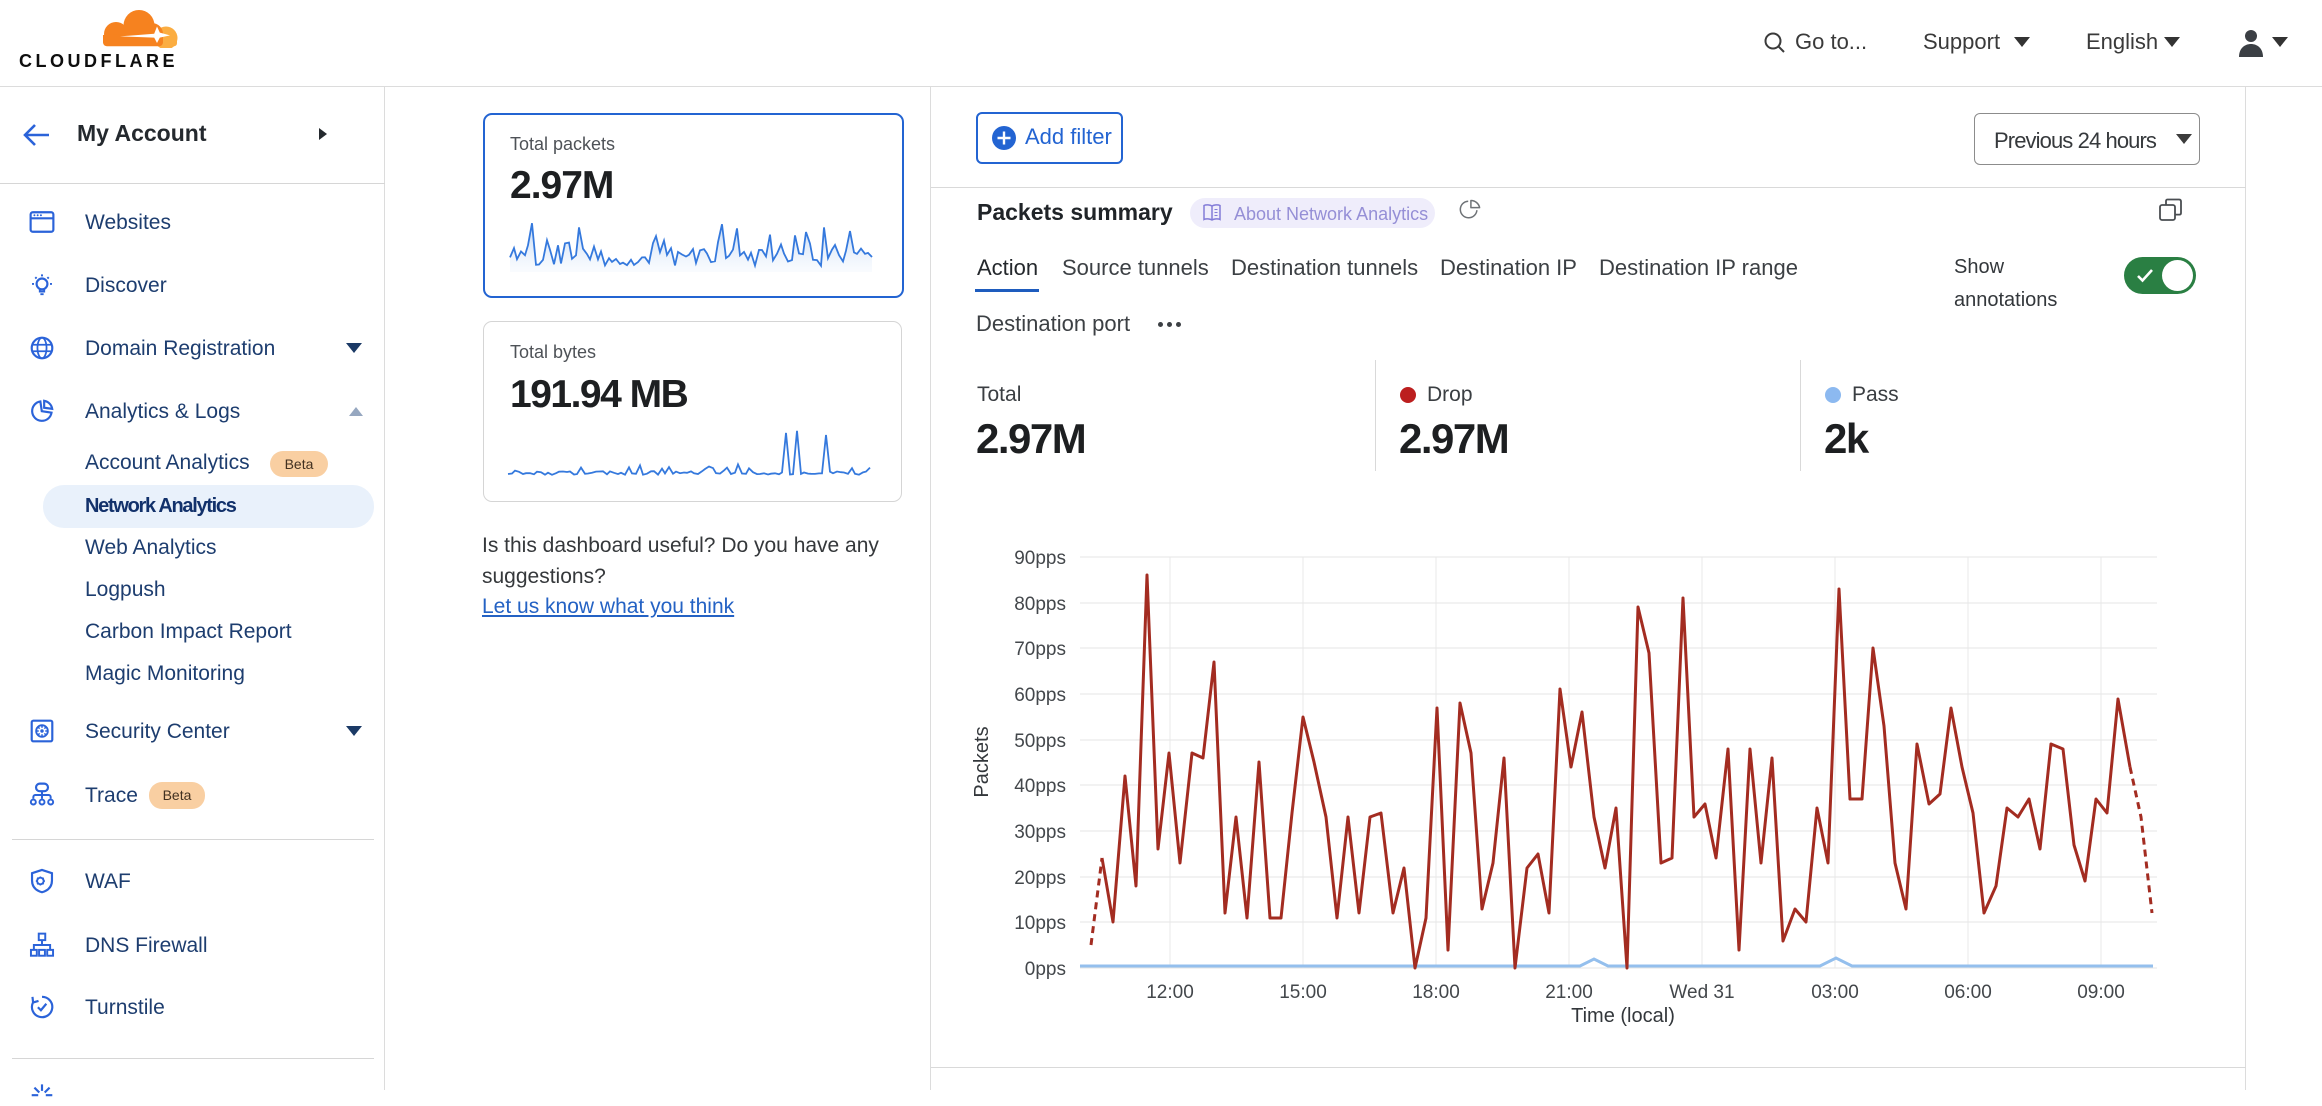  I want to click on svg-text: 90pps, so click(1040, 558).